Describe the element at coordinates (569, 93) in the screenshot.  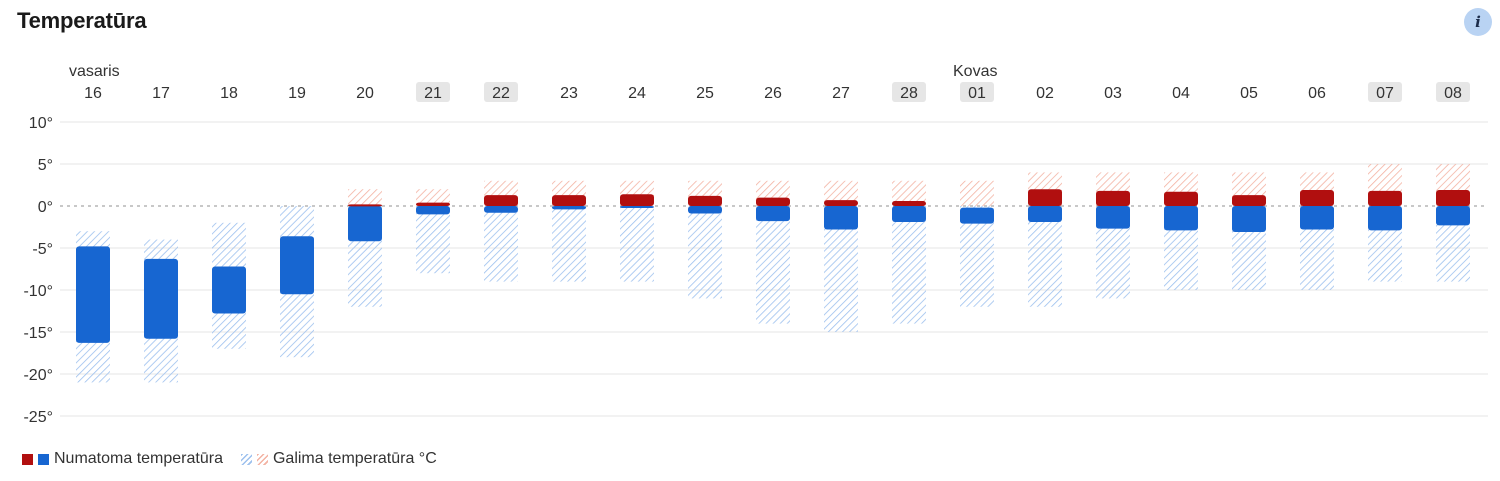
I see `day-label: 23` at that location.